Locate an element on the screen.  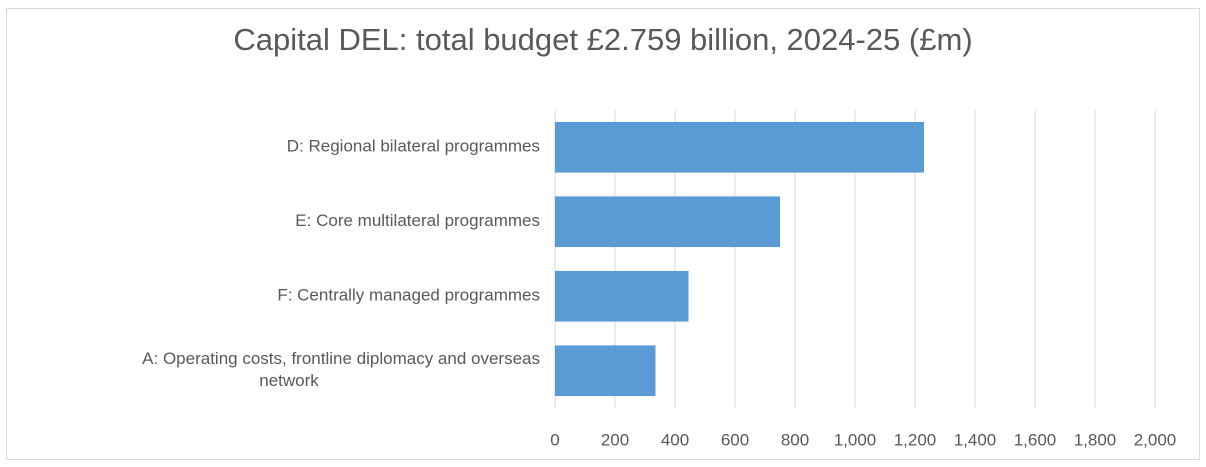
category-label: network is located at coordinates (289, 380).